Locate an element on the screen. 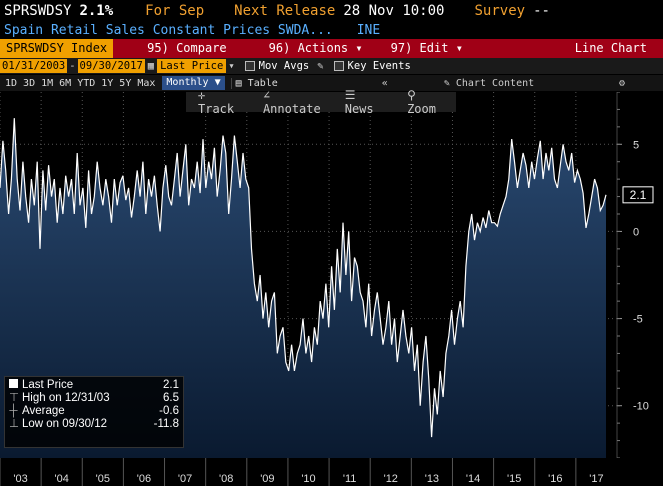  actions-button: 96) Actions ▾ is located at coordinates (315, 48).